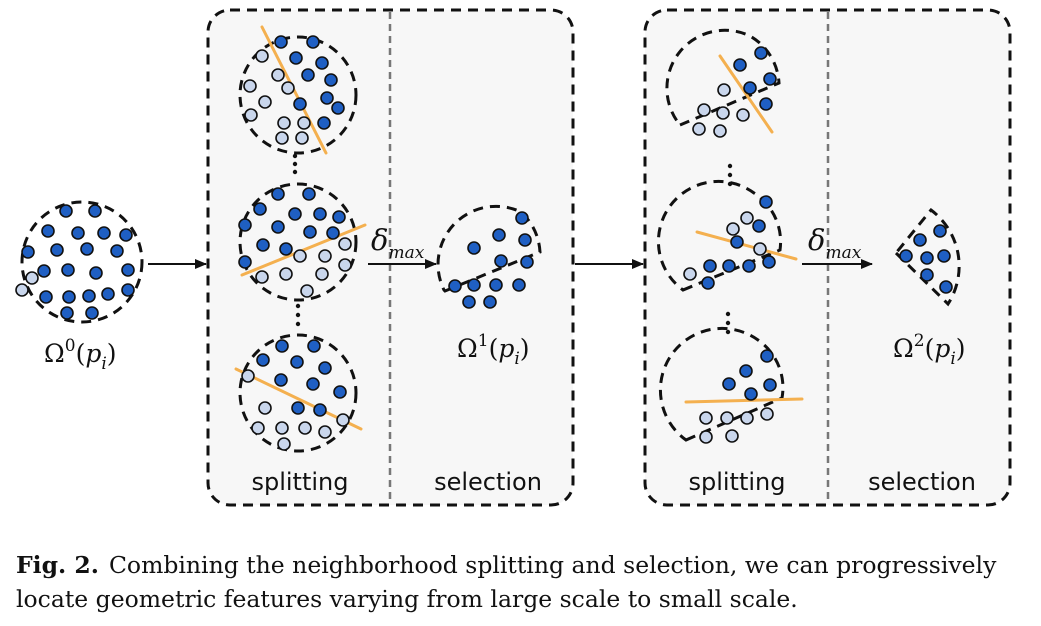 The image size is (1041, 626). I want to click on selection-label-1: selection, so click(488, 482).